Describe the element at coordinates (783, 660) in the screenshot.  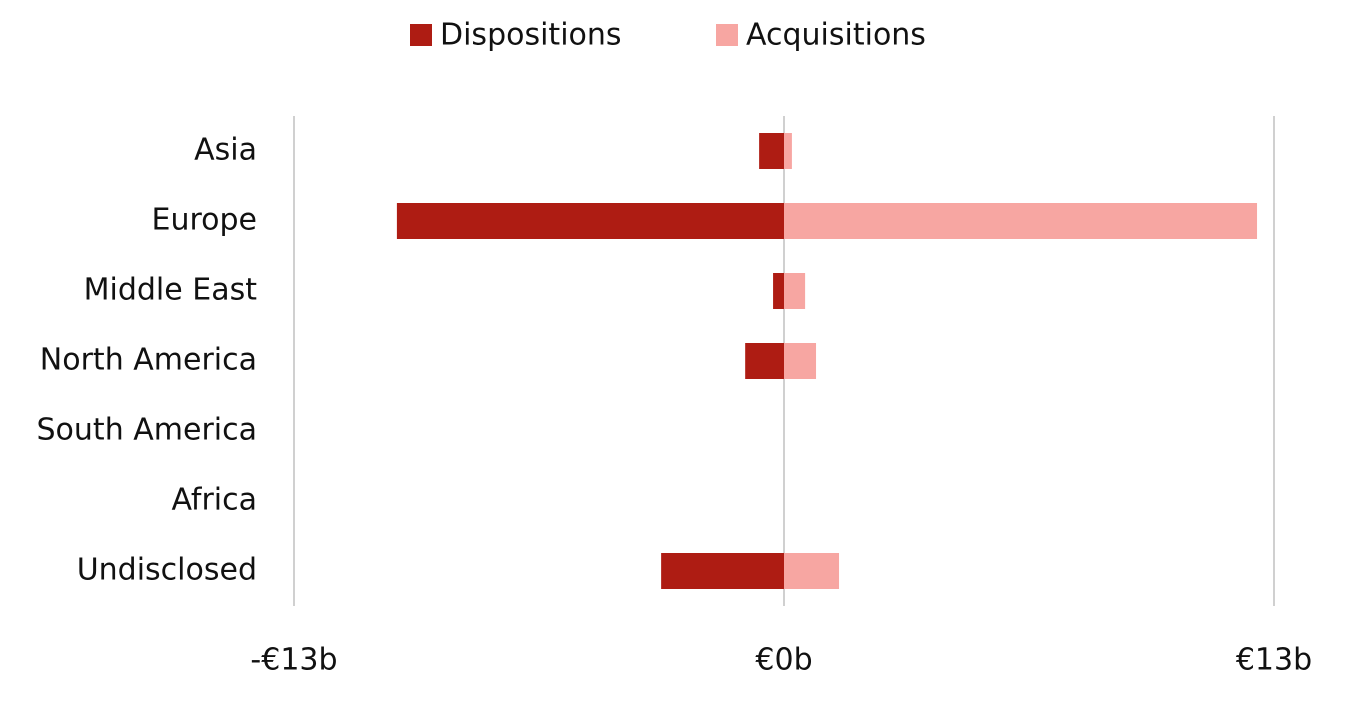
I see `x-tick-label: €0b` at that location.